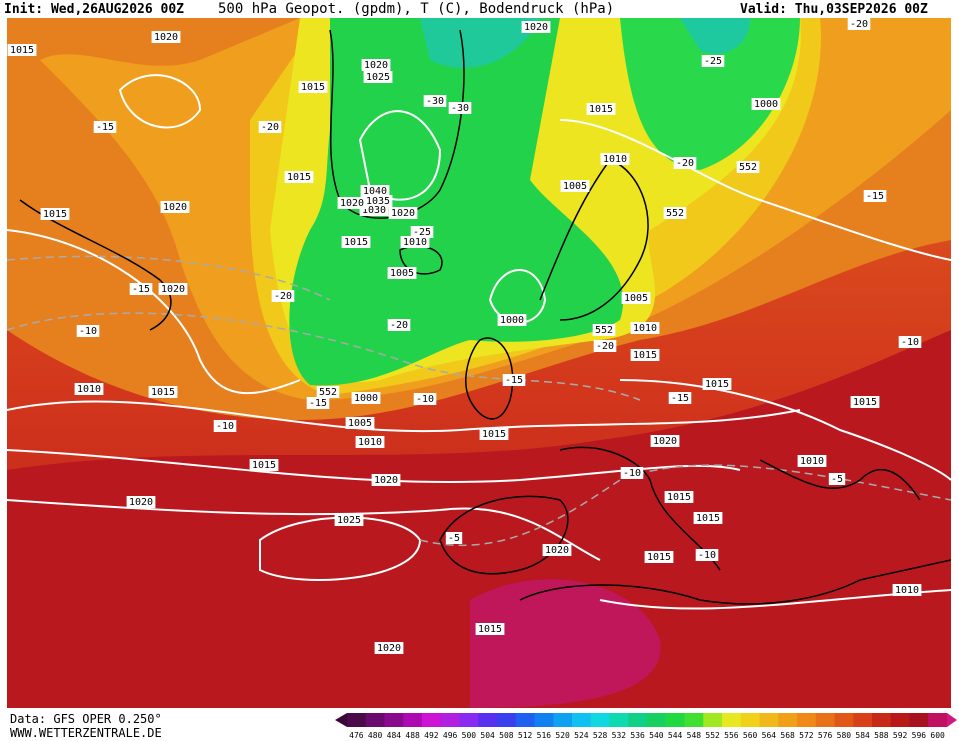 This screenshot has width=959, height=741. I want to click on colorbar-label: 520, so click(562, 735).